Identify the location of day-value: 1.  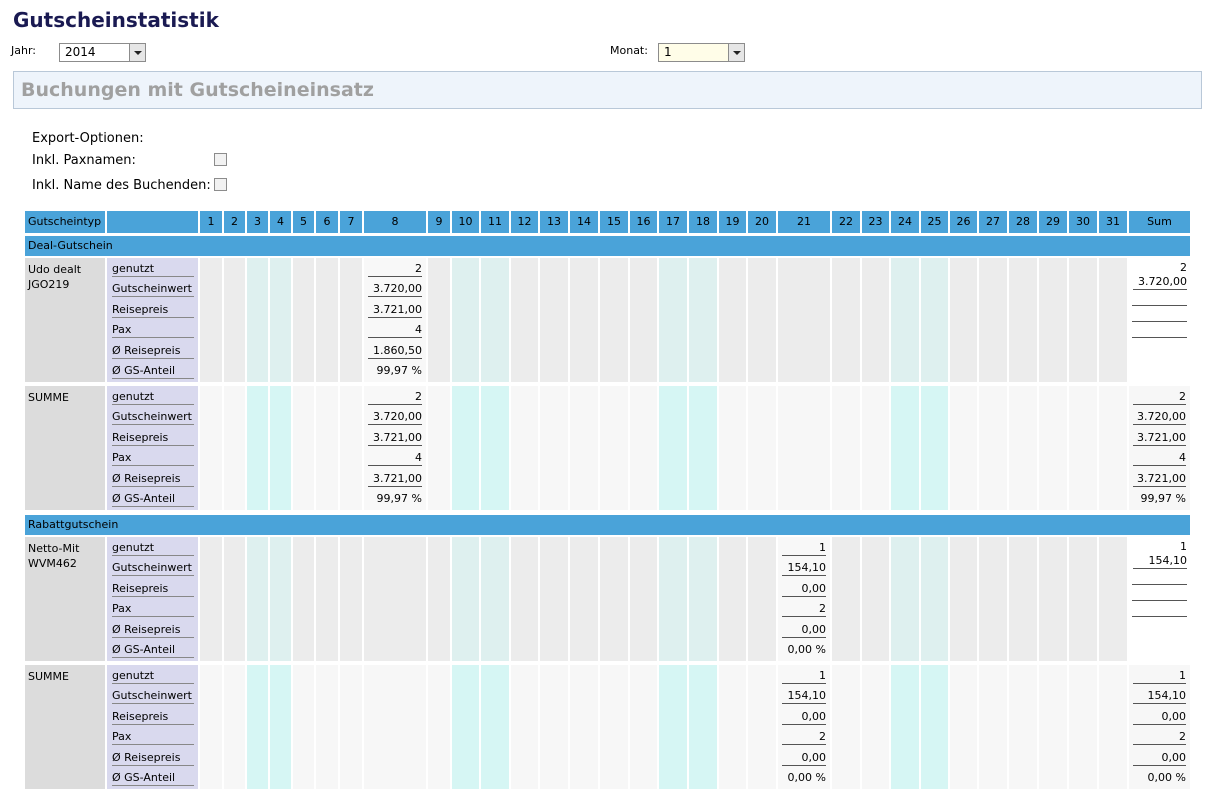
(804, 676).